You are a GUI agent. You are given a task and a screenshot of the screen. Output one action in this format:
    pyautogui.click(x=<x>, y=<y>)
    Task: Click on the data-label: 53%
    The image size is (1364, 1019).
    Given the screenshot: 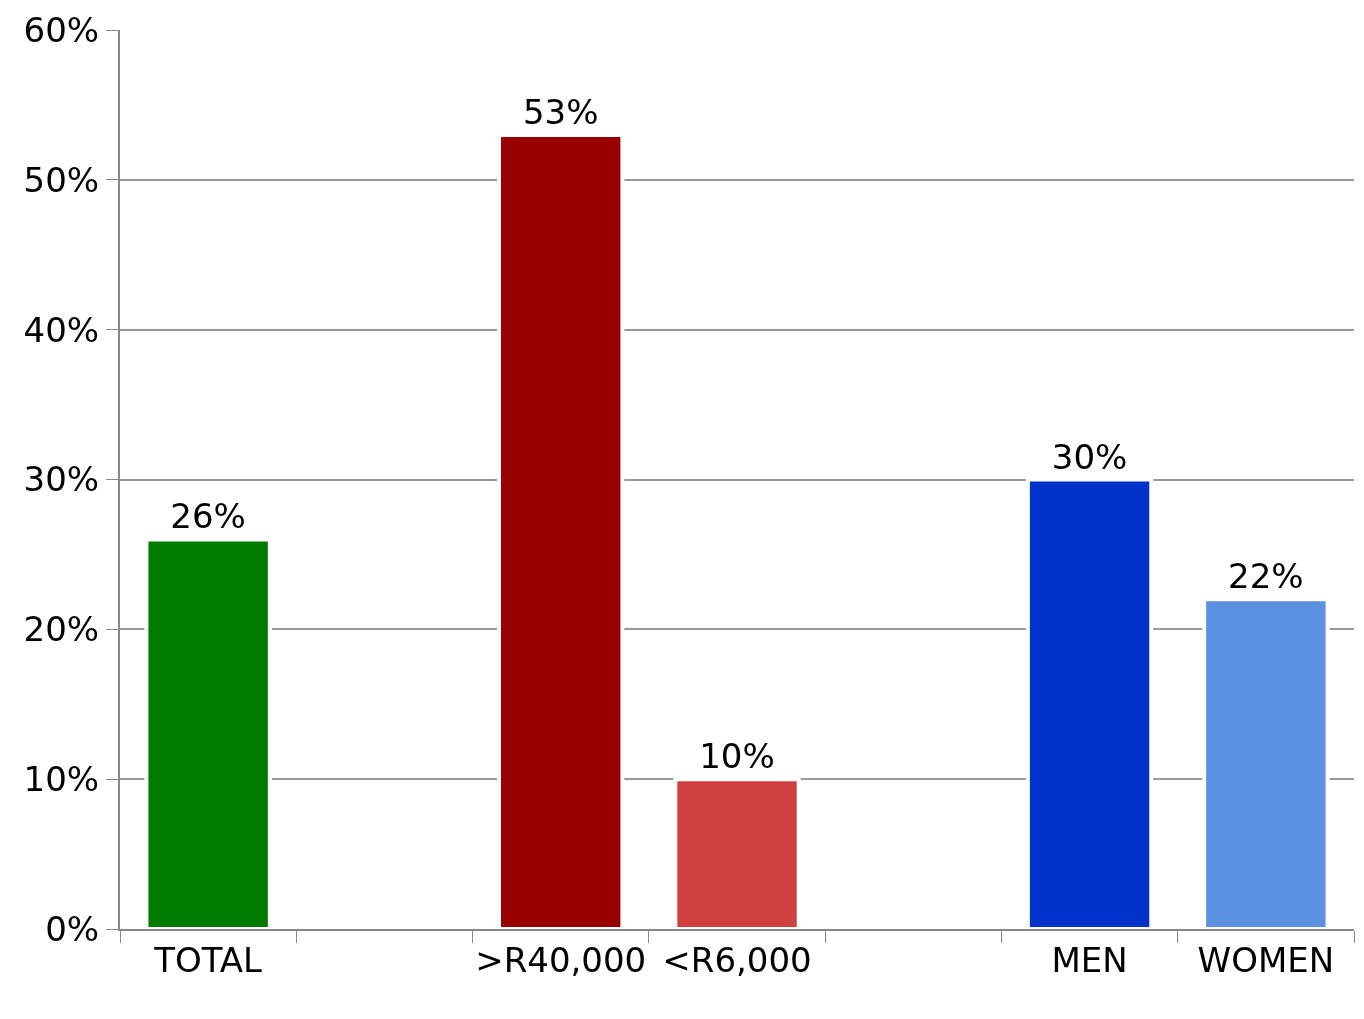 What is the action you would take?
    pyautogui.click(x=560, y=111)
    